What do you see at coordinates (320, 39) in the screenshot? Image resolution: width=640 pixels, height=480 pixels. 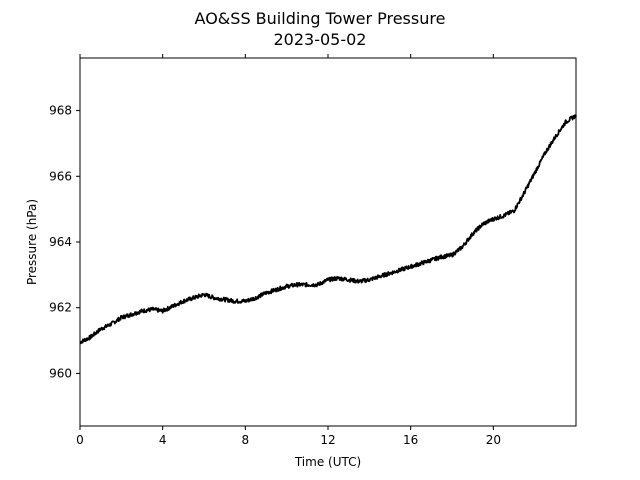 I see `chart-subtitle: 2023-05-02` at bounding box center [320, 39].